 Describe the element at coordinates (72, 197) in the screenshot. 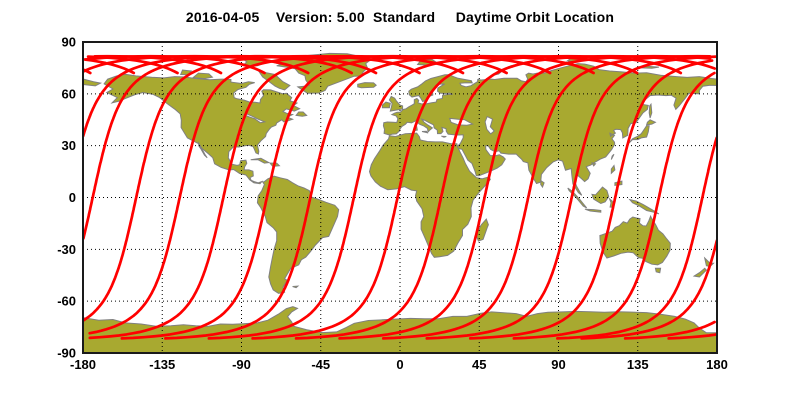

I see `y-tick-label: 0` at that location.